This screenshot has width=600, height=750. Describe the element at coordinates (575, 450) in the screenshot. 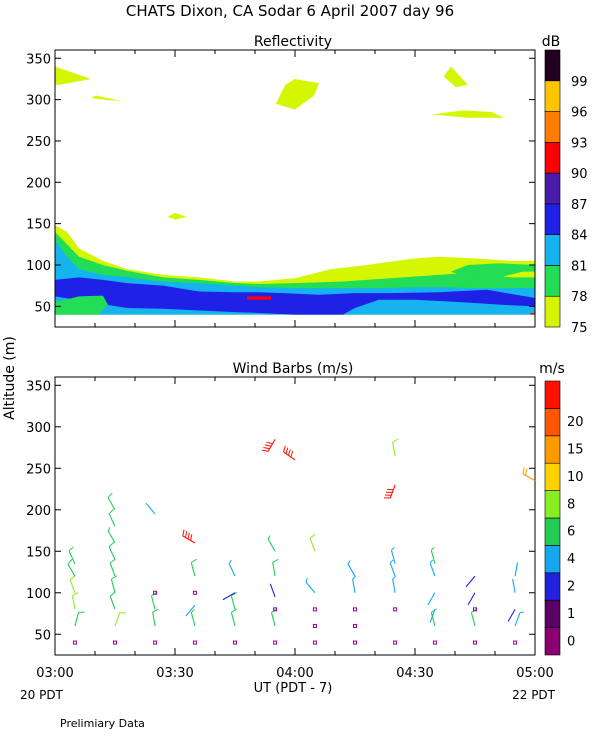

I see `wind-colorbar-label: 15` at that location.